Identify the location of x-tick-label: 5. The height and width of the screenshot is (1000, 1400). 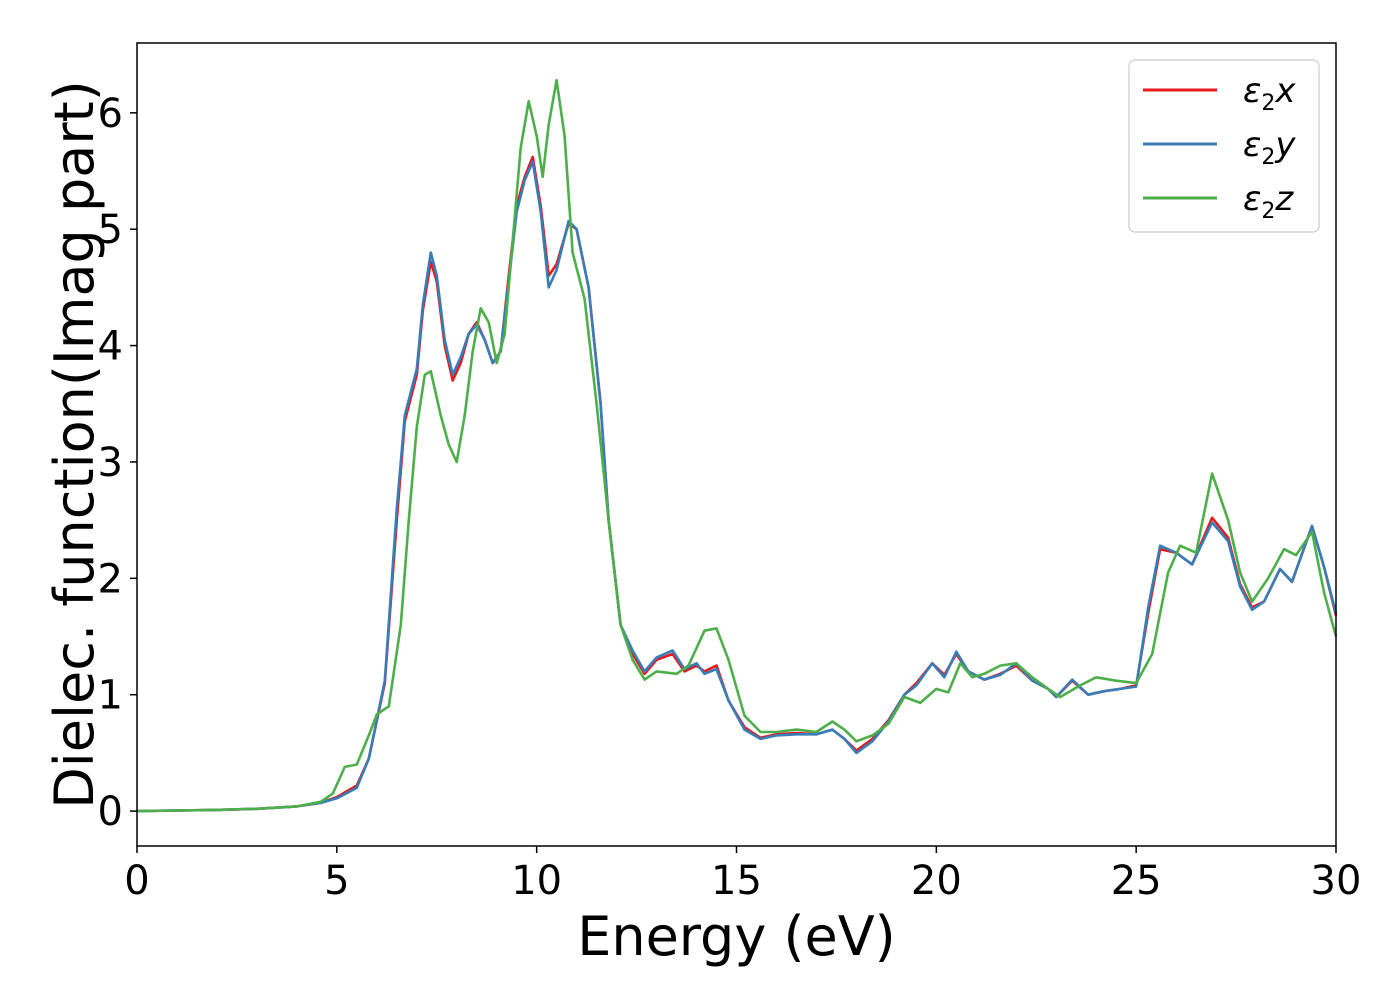
(336, 881).